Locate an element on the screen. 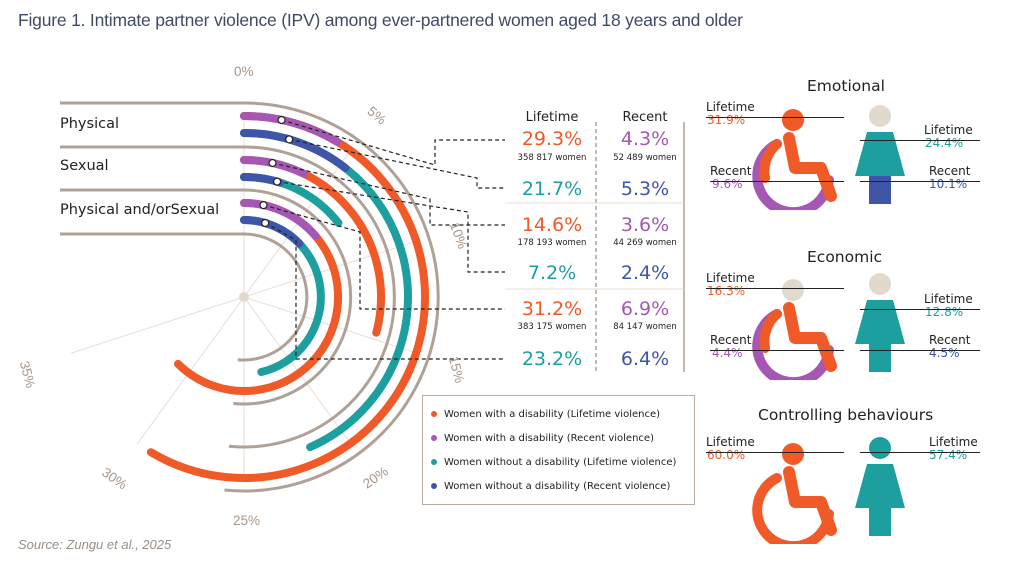 The height and width of the screenshot is (563, 1024). bar-wd-recent is located at coordinates (280, 220).